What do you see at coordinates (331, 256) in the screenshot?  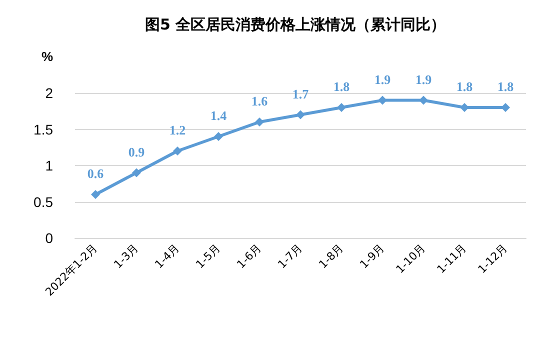 I see `x-tick-label: 1-8月` at bounding box center [331, 256].